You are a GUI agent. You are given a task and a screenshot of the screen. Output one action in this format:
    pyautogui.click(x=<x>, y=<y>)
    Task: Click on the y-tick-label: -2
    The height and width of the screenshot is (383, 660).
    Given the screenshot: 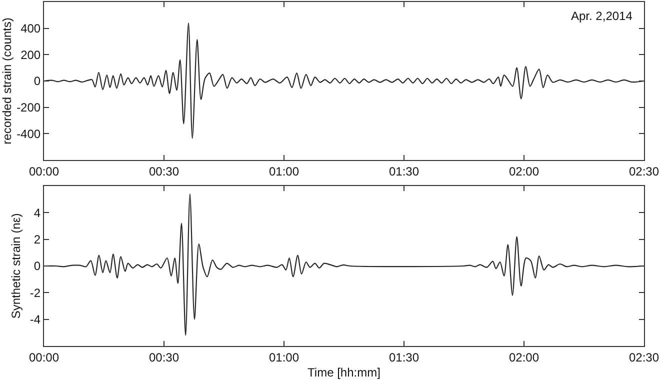 What is the action you would take?
    pyautogui.click(x=35, y=293)
    